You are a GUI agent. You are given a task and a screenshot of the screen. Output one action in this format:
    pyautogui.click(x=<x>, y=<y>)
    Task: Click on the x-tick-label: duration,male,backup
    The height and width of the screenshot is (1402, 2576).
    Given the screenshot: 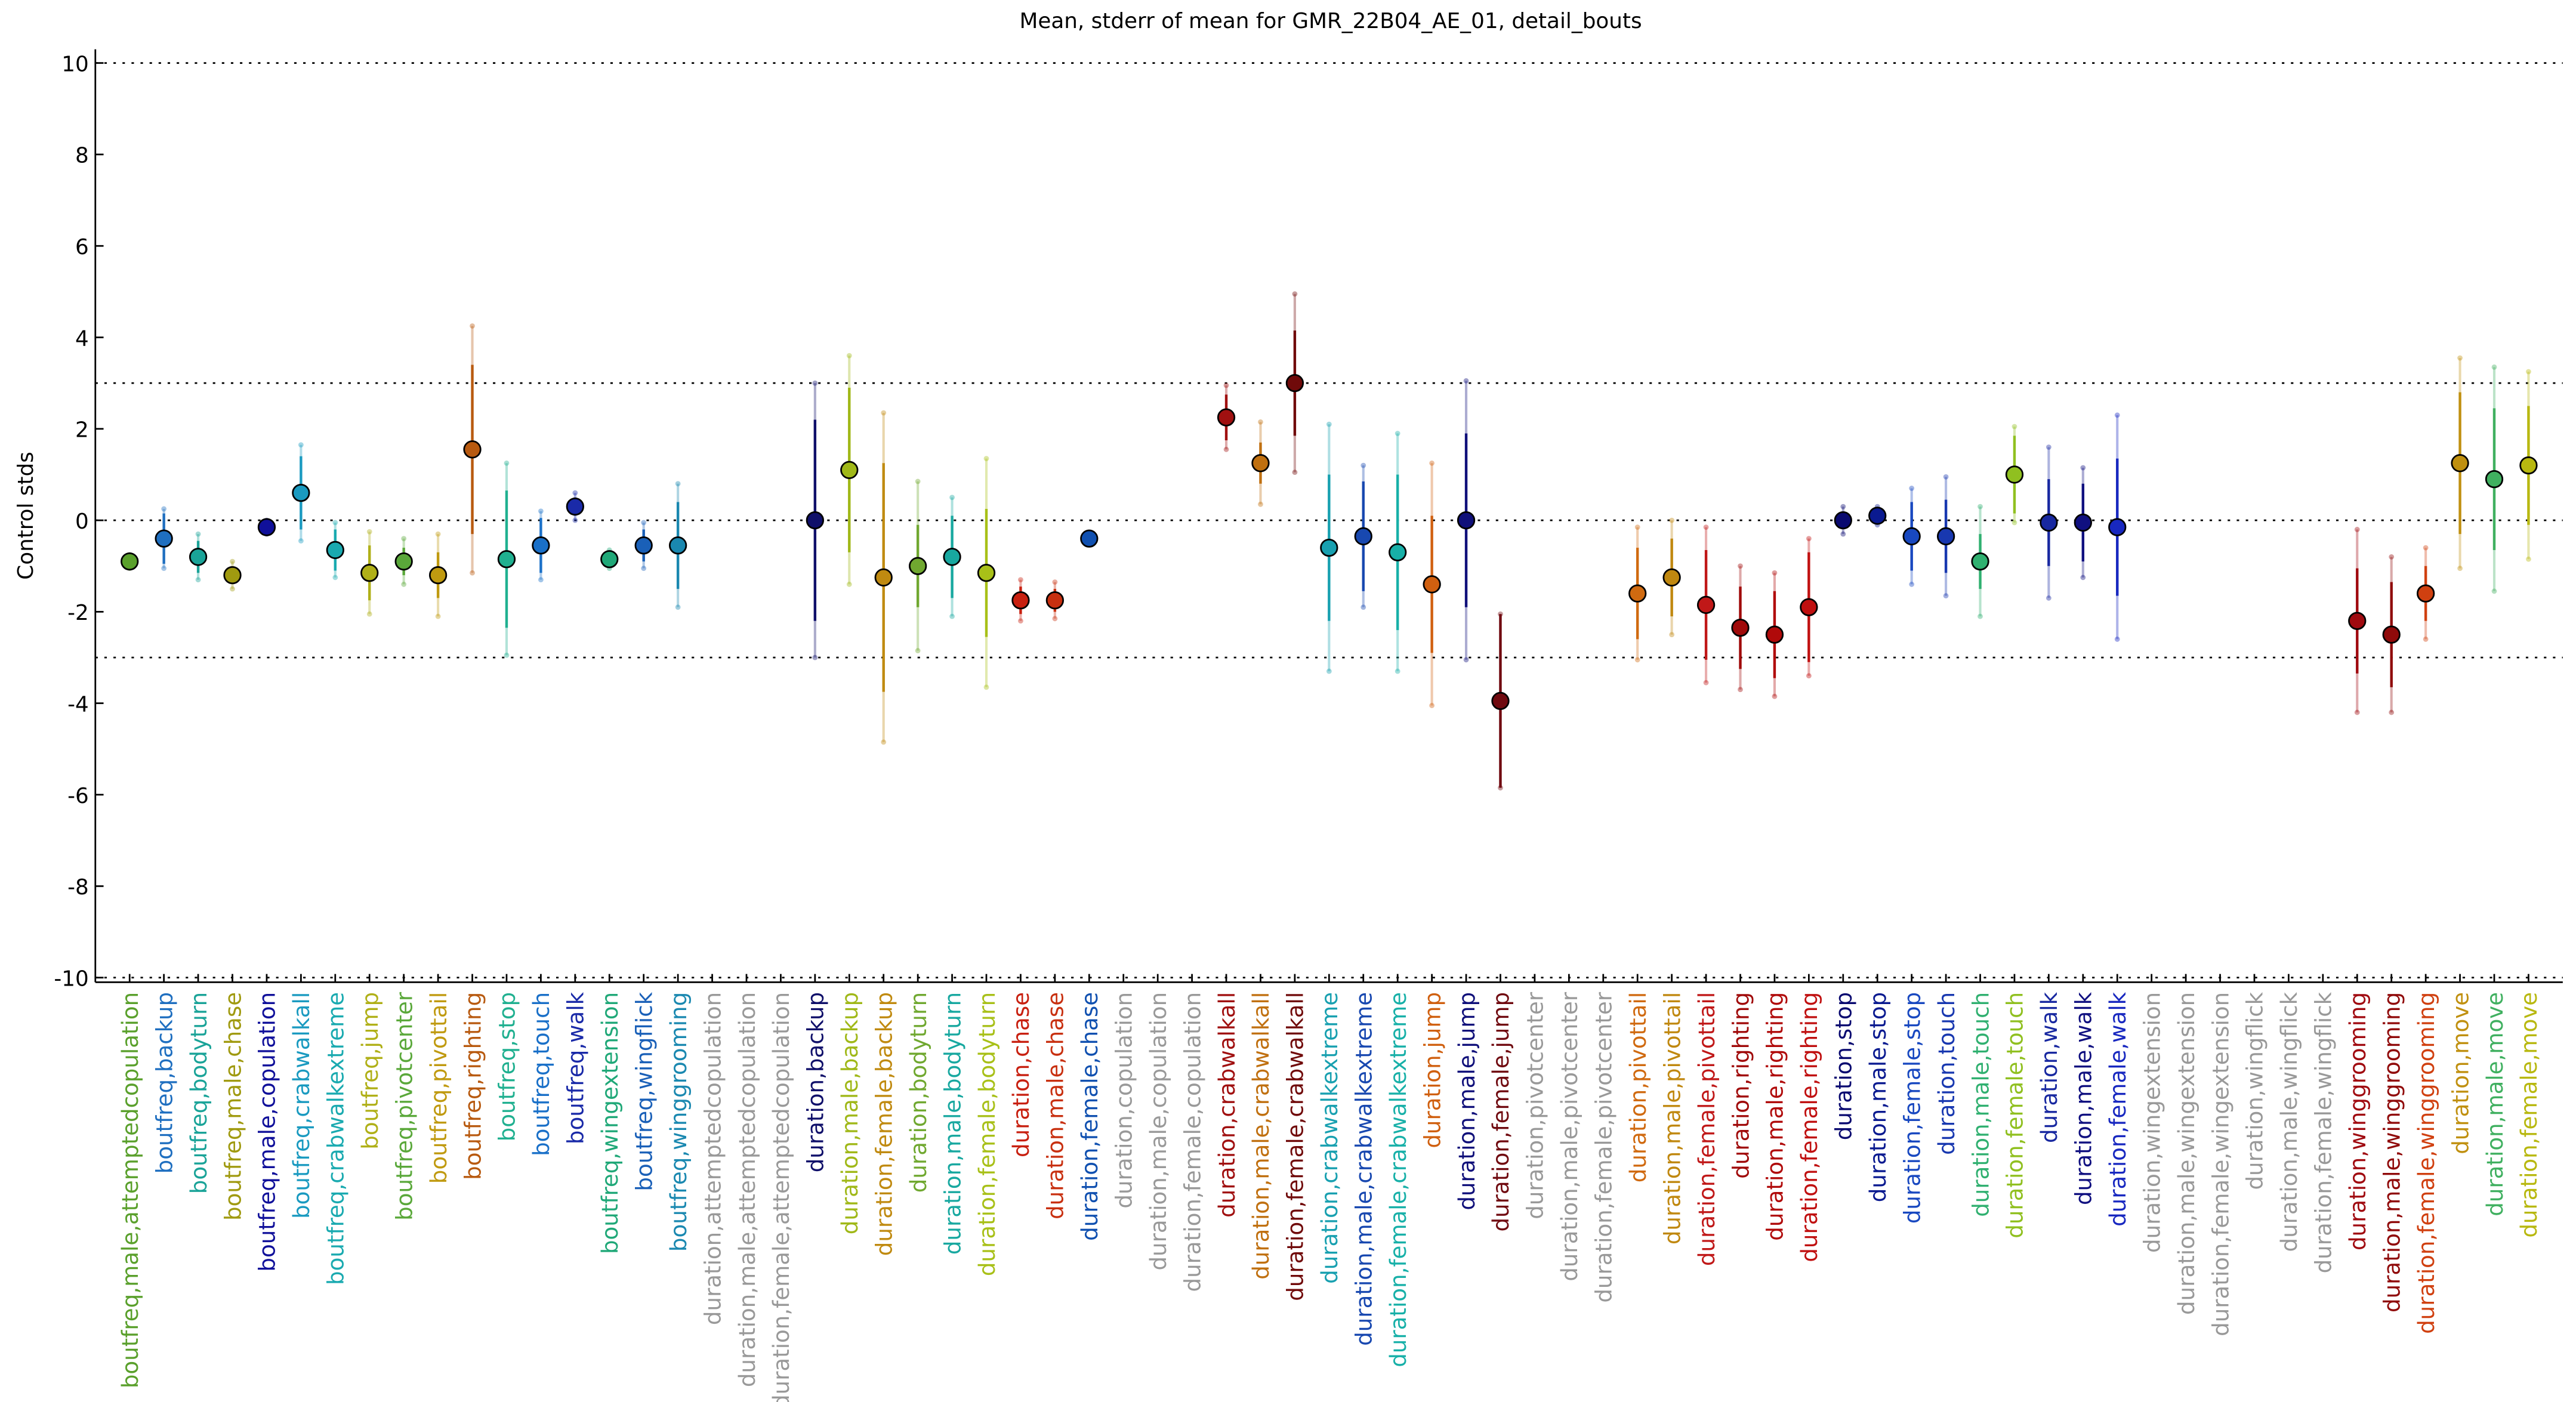 What is the action you would take?
    pyautogui.click(x=850, y=1113)
    